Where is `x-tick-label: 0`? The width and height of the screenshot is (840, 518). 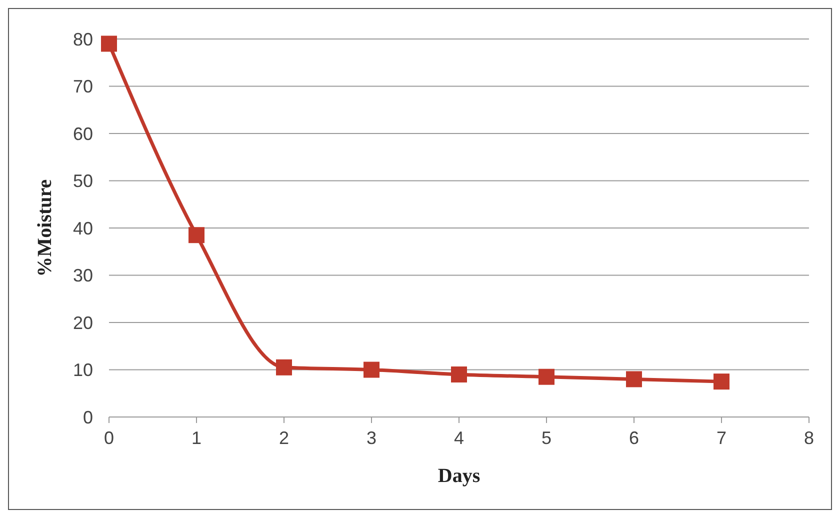
x-tick-label: 0 is located at coordinates (109, 438).